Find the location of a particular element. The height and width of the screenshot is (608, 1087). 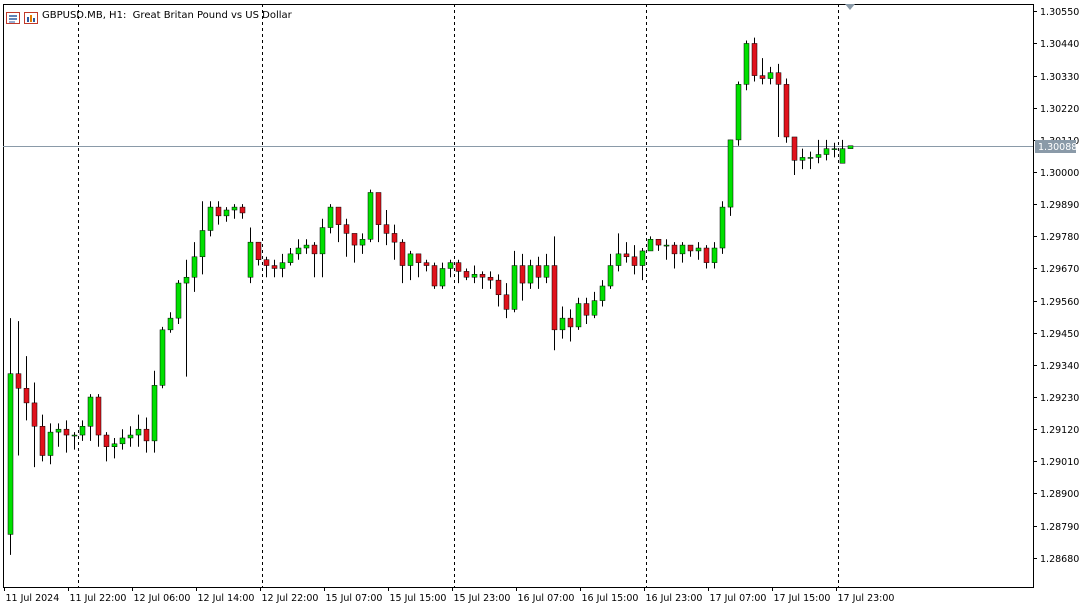

y-tick-label: 1.29780 is located at coordinates (1059, 237).